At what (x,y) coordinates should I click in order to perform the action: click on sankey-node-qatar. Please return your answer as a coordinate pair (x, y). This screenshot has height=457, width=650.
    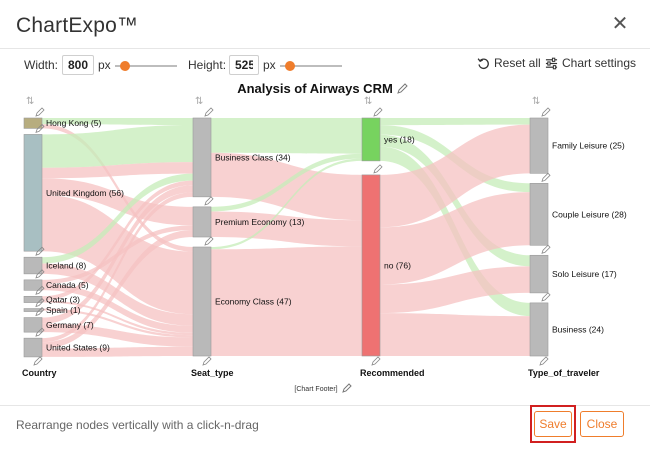
    Looking at the image, I should click on (33, 299).